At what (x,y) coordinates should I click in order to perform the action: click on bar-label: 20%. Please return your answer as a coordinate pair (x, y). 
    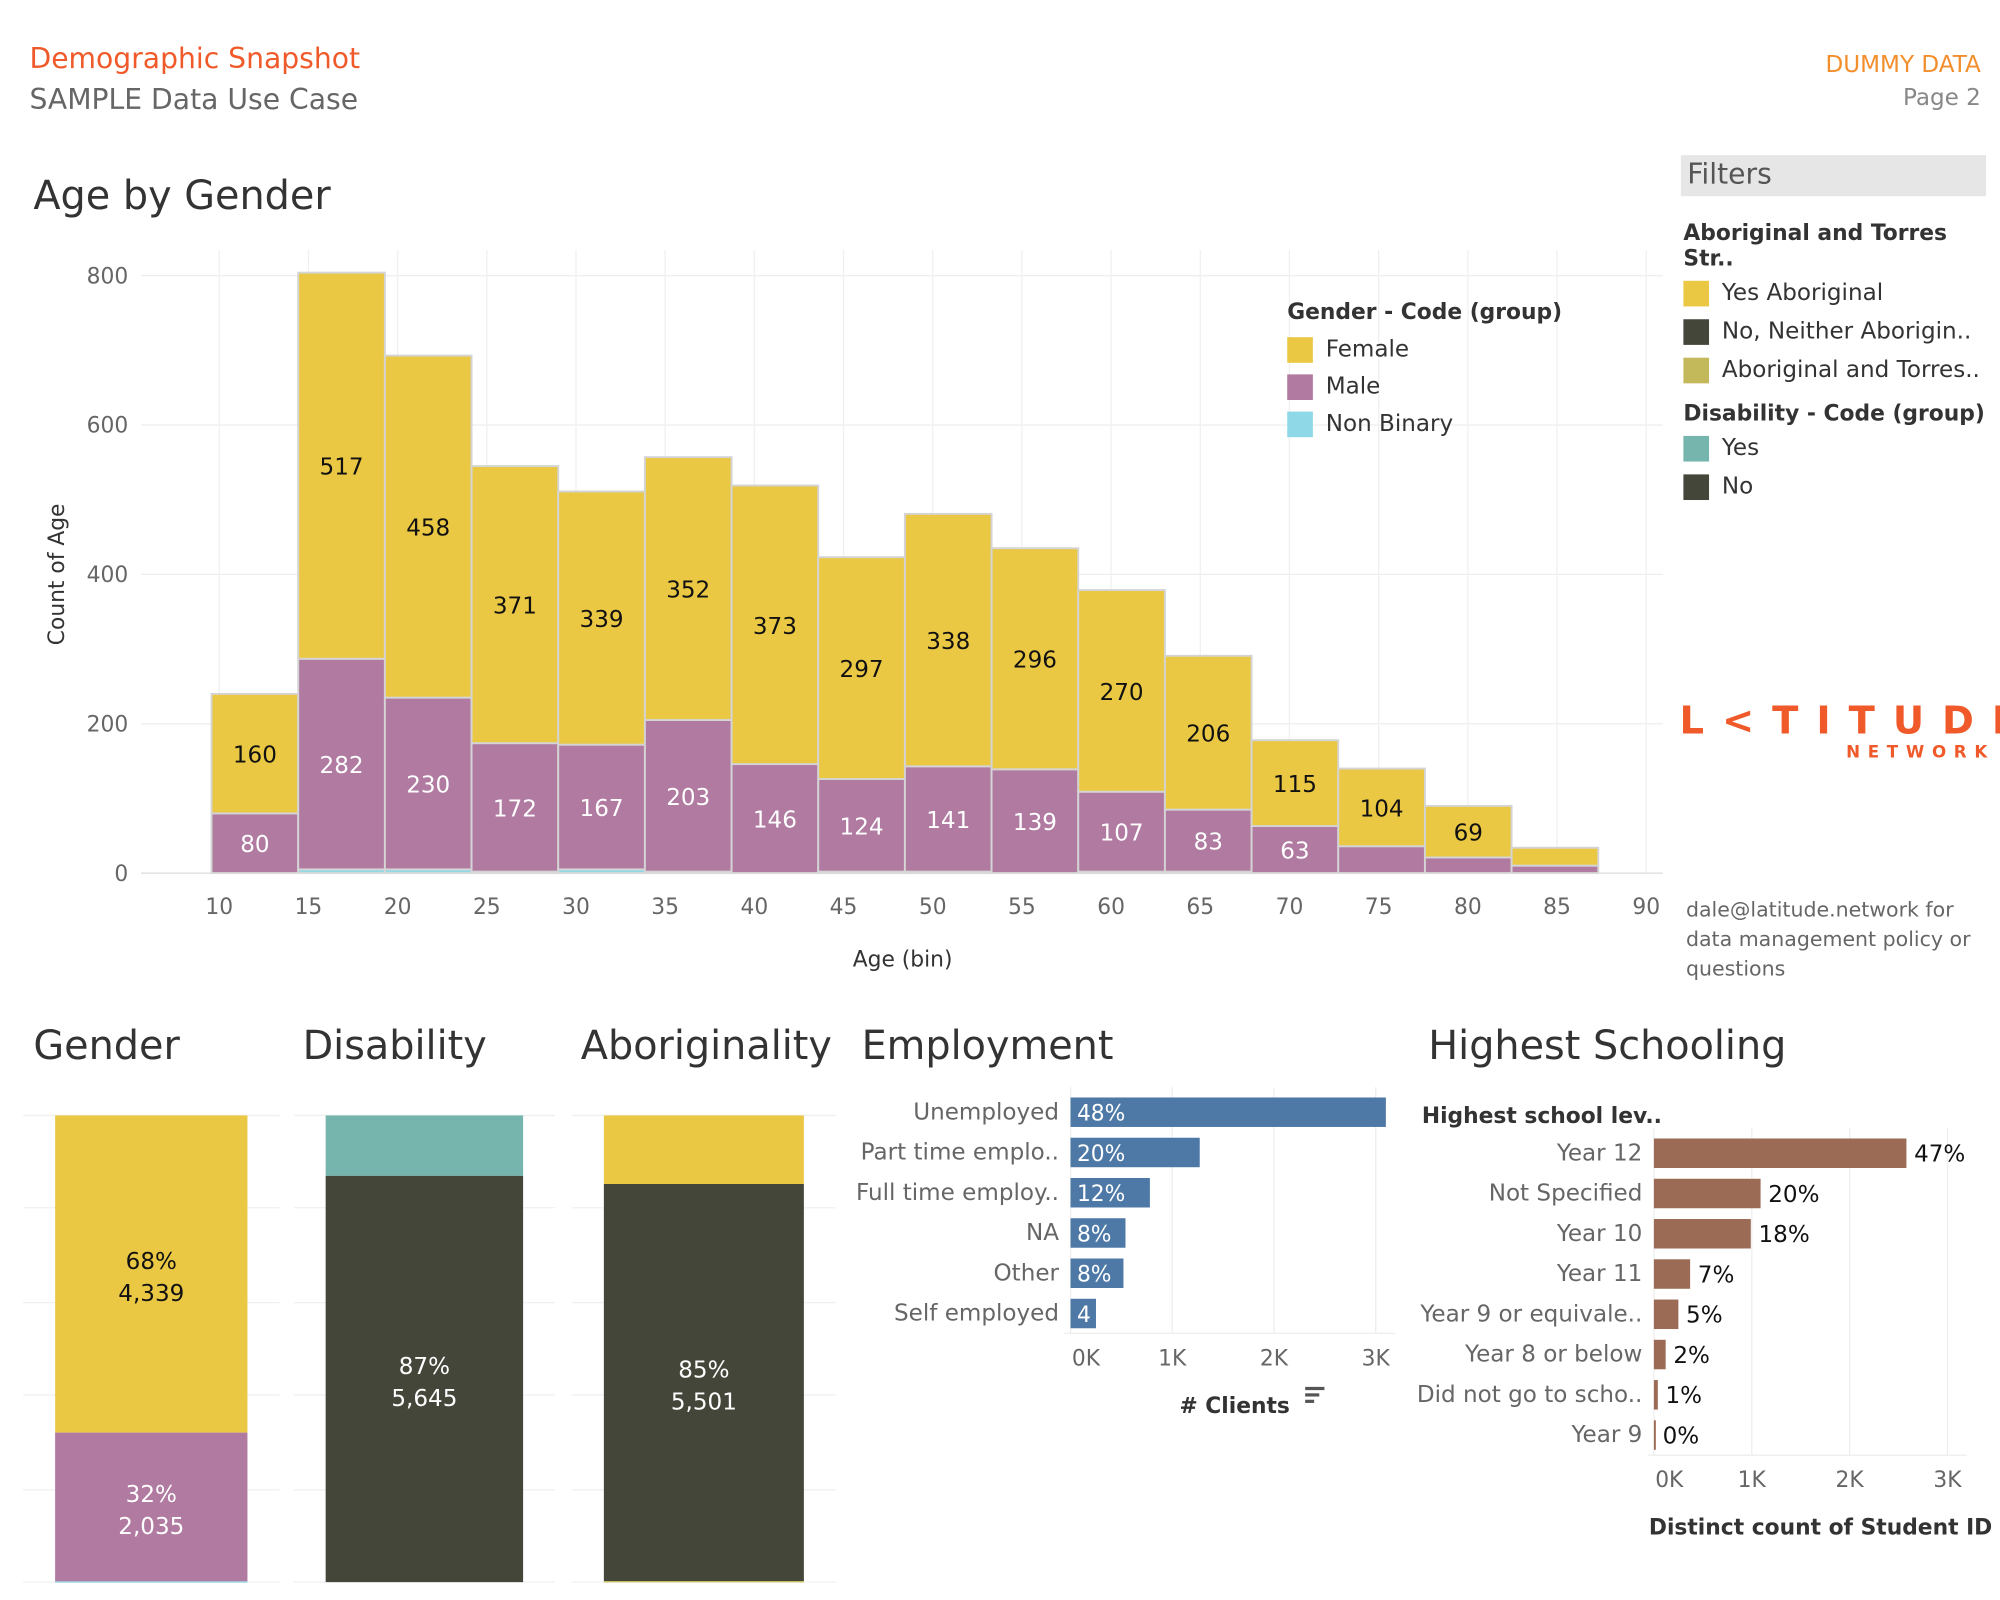
    Looking at the image, I should click on (1101, 1154).